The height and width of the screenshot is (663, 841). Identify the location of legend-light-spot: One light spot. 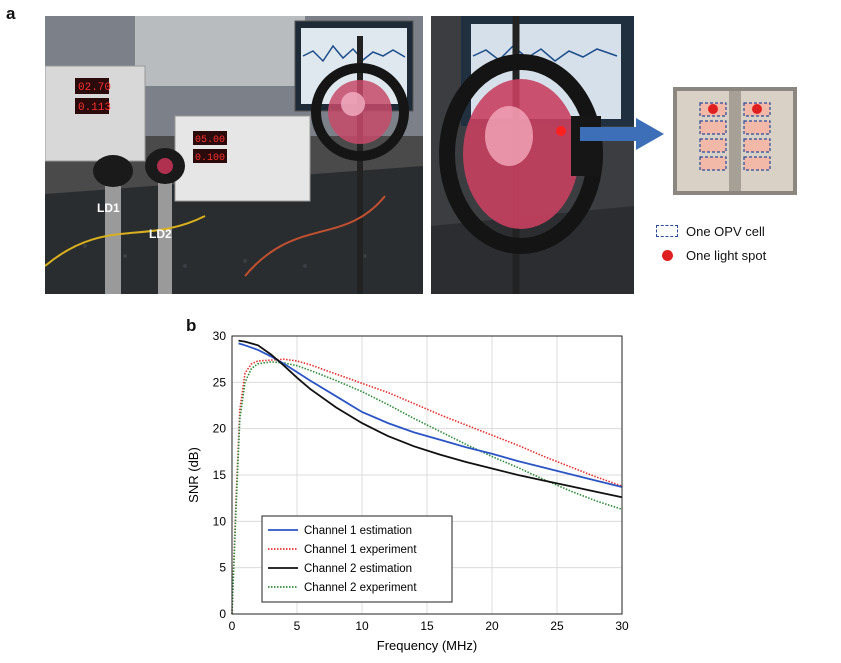
(711, 255).